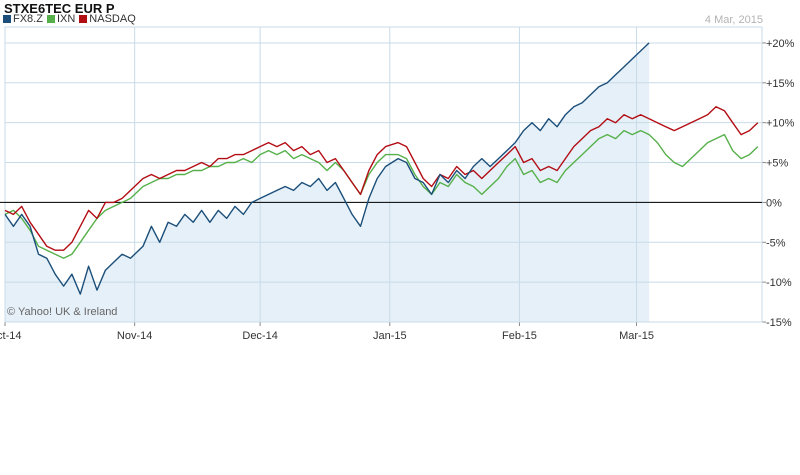 The width and height of the screenshot is (800, 475). Describe the element at coordinates (519, 335) in the screenshot. I see `x-tick-label: Feb-15` at that location.